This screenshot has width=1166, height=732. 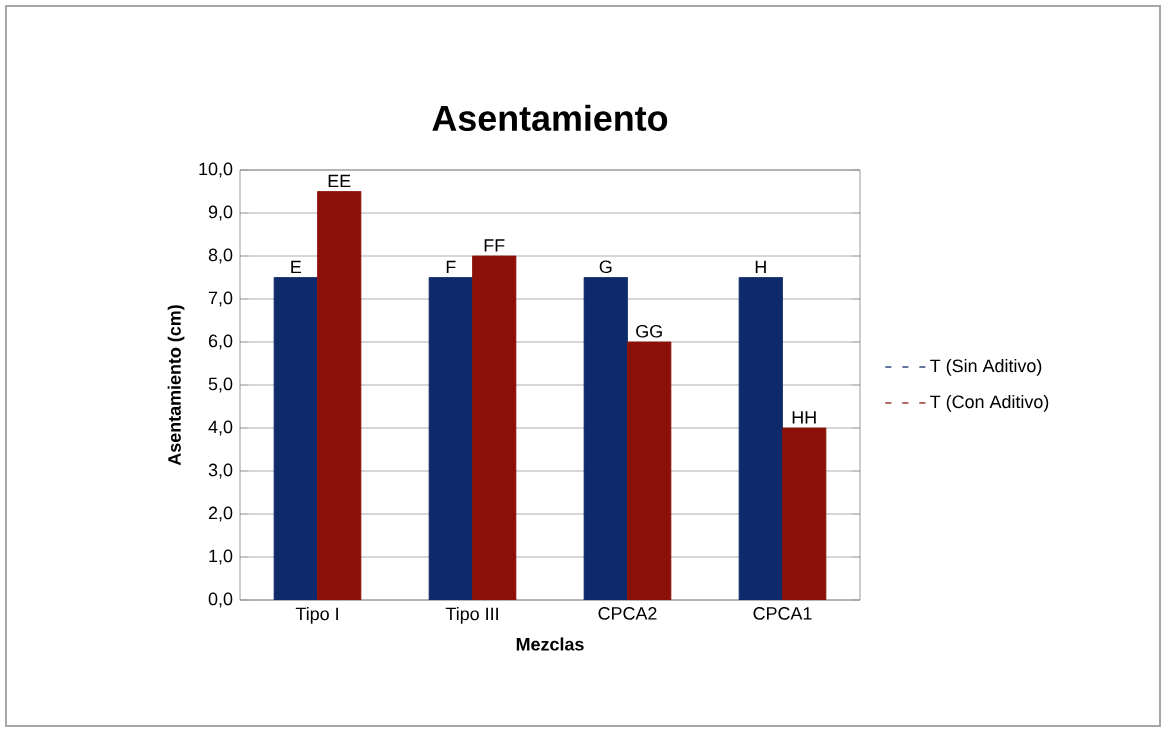 What do you see at coordinates (220, 213) in the screenshot?
I see `y-tick-label: 9,0` at bounding box center [220, 213].